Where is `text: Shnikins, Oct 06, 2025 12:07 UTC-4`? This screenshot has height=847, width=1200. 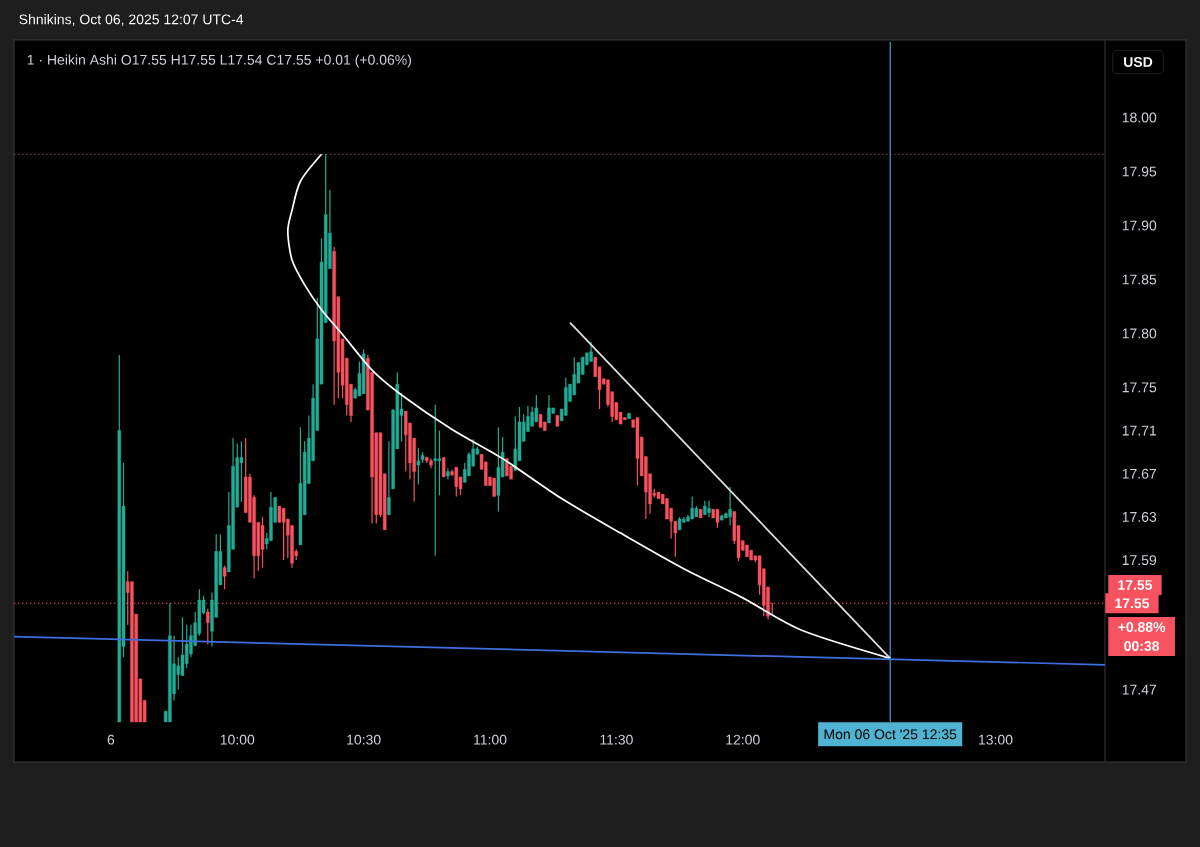
text: Shnikins, Oct 06, 2025 12:07 UTC-4 is located at coordinates (131, 20).